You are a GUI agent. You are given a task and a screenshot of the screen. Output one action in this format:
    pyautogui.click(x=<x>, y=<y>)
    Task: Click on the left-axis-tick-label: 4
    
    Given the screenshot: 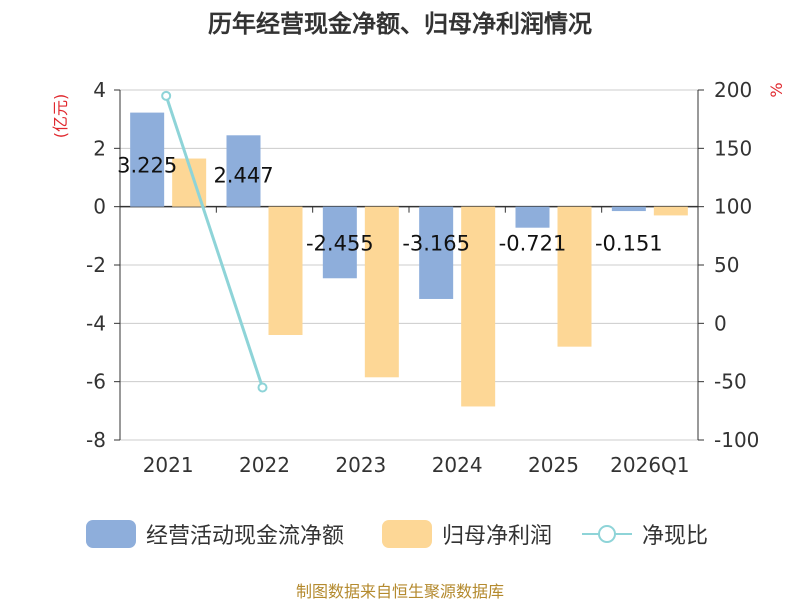 What is the action you would take?
    pyautogui.click(x=99, y=90)
    